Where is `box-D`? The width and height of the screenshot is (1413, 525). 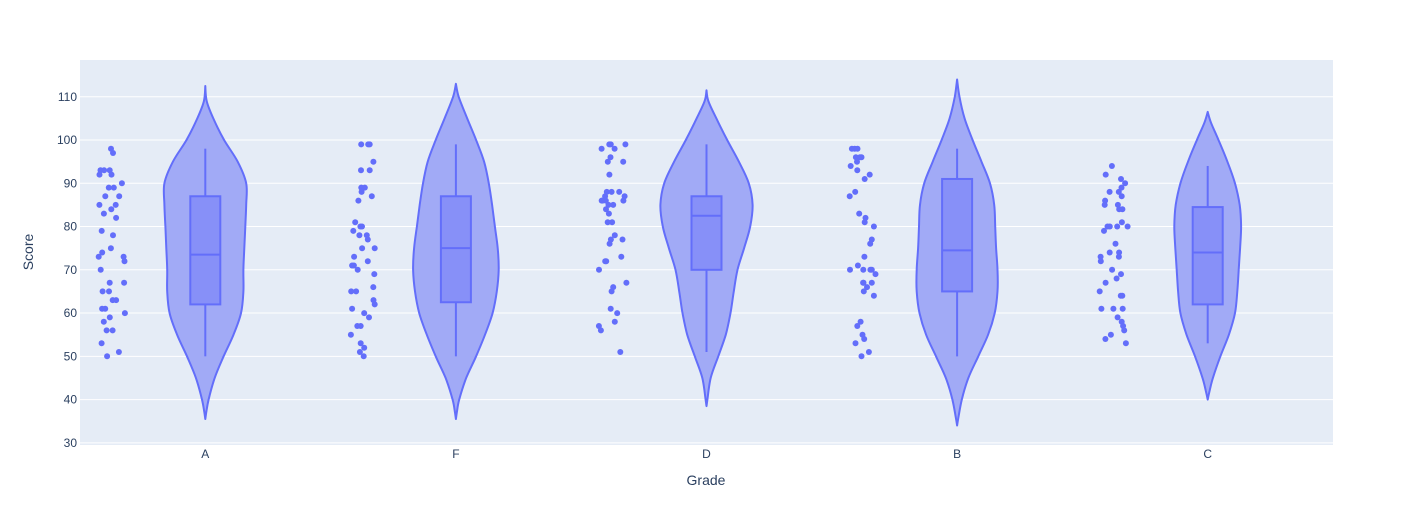 box-D is located at coordinates (706, 233).